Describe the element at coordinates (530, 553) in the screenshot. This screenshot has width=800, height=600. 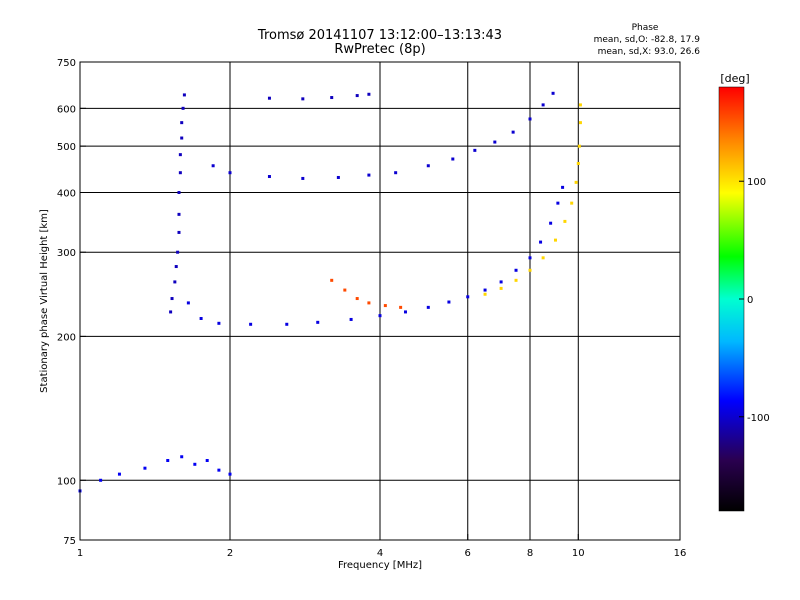
I see `x-tick-label: 8` at that location.